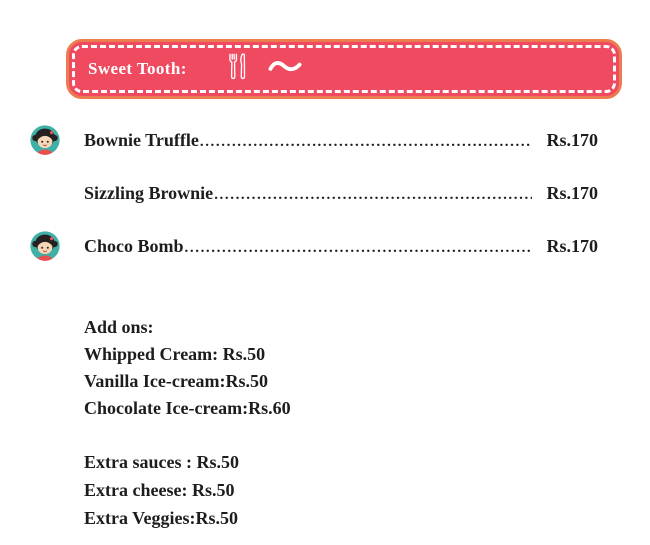  What do you see at coordinates (263, 69) in the screenshot?
I see `banner-icon-group` at bounding box center [263, 69].